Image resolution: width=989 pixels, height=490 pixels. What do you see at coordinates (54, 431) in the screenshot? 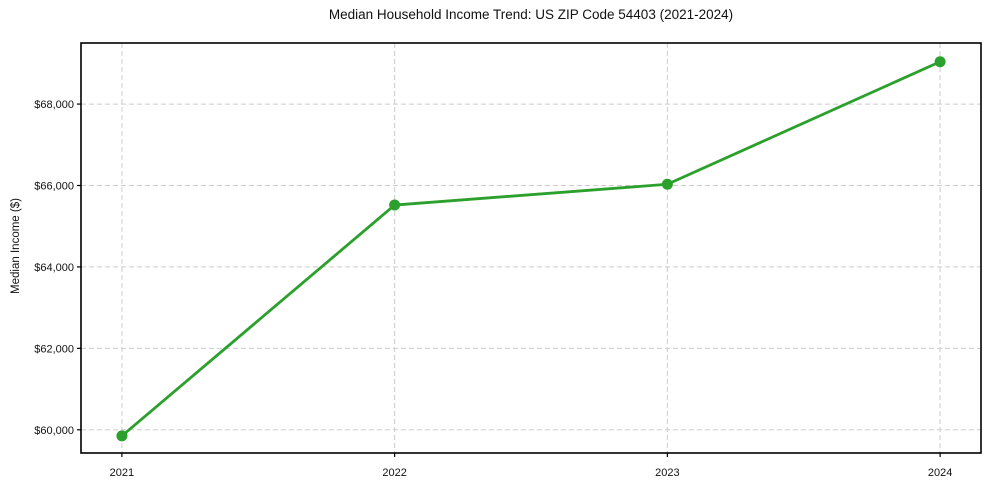
I see `y-tick-label: $60,000` at bounding box center [54, 431].